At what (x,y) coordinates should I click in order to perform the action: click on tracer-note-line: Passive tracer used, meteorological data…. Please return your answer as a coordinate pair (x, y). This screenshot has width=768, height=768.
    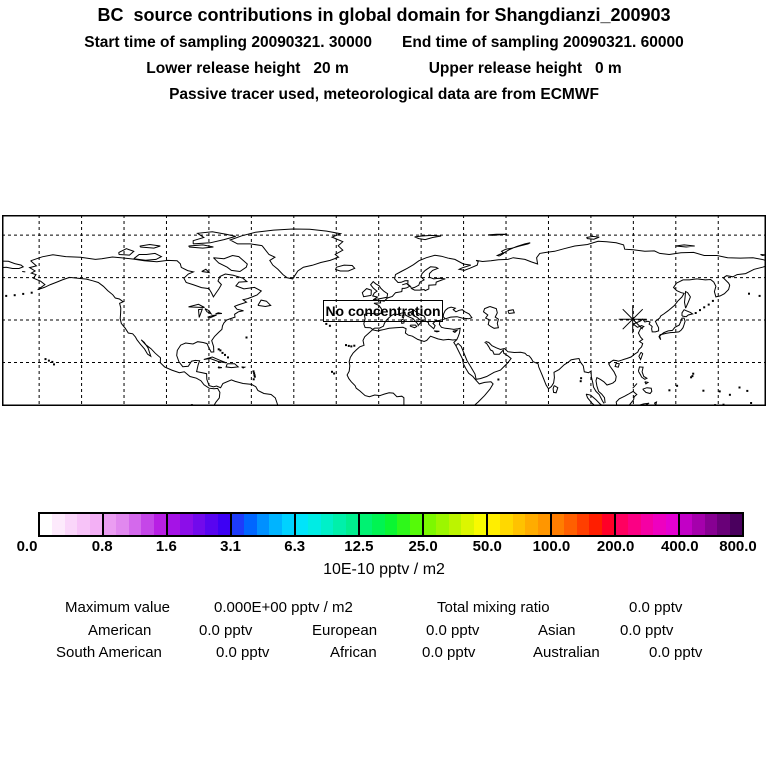
    Looking at the image, I should click on (384, 95).